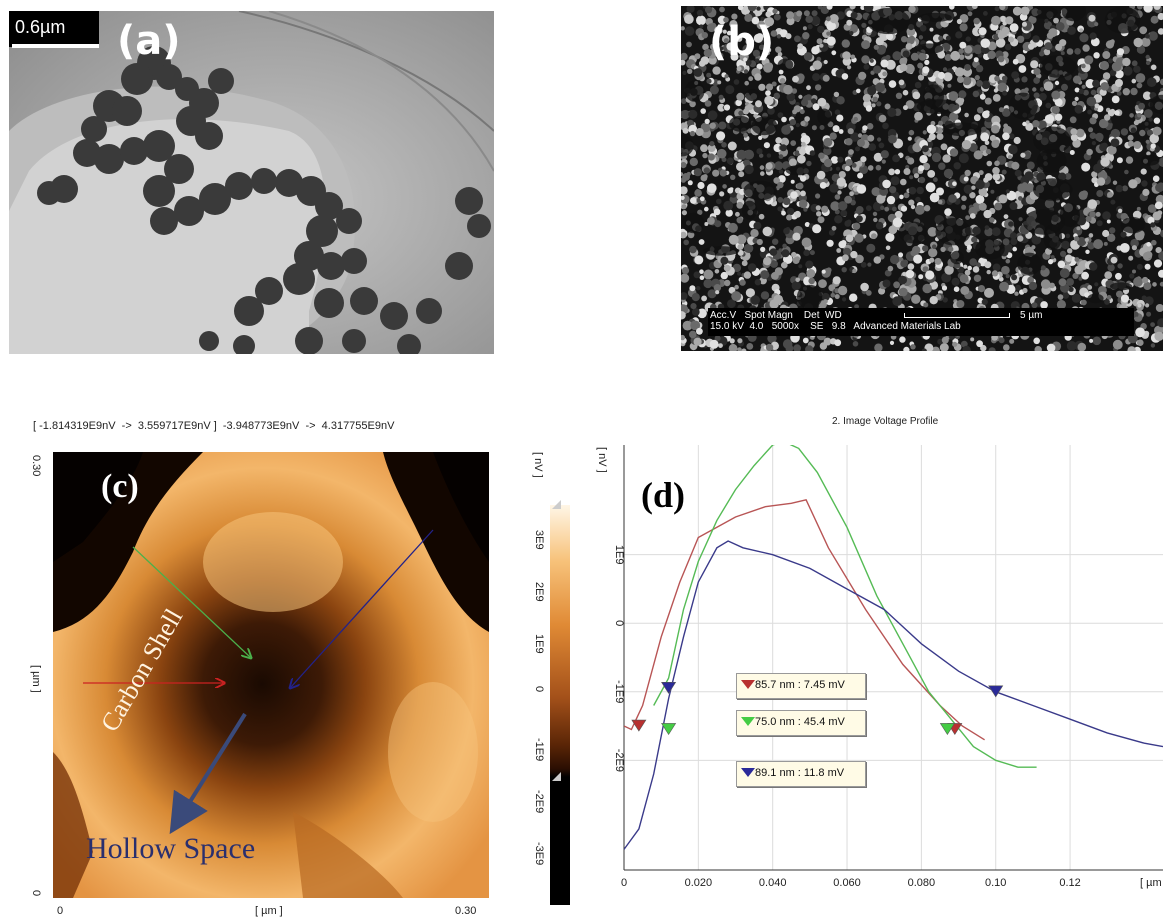  I want to click on colorbar-unit: [ nV ], so click(538, 465).